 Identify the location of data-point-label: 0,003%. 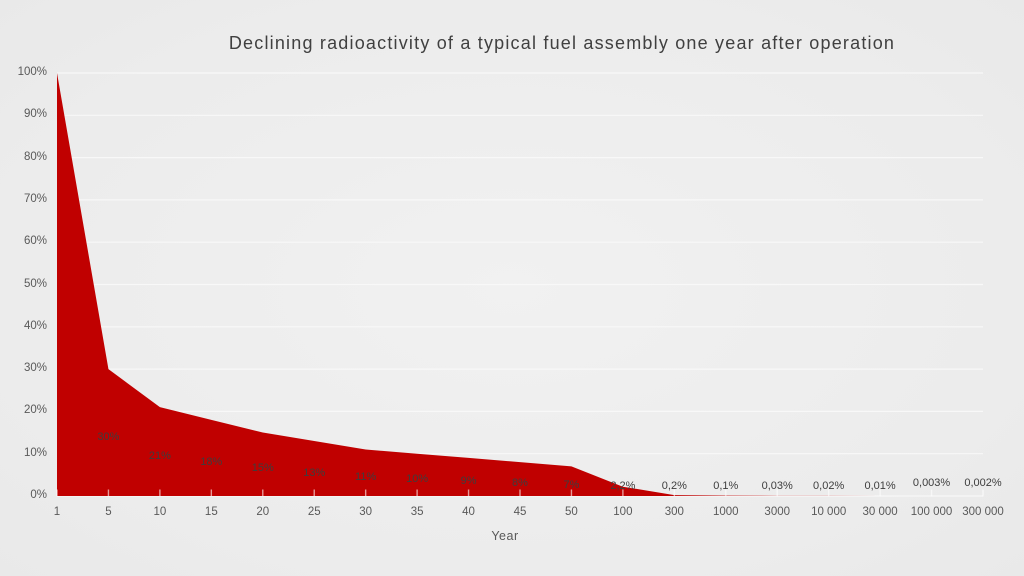
(931, 483).